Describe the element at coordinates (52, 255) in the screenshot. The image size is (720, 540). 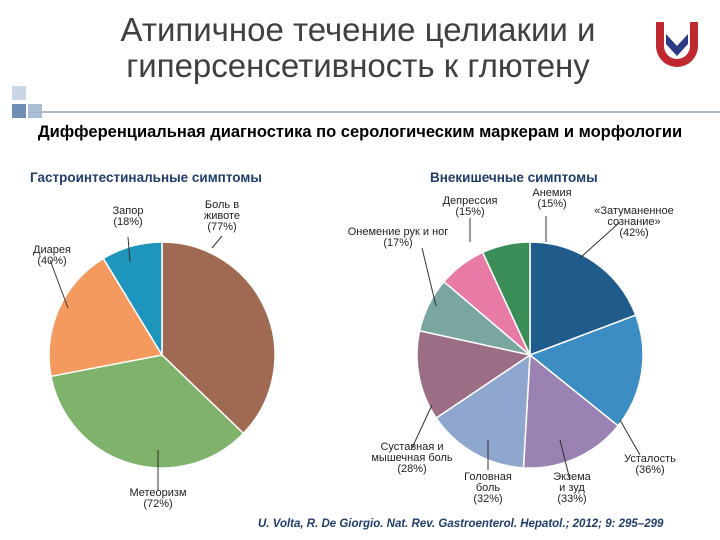
I see `slice-label-диарея: Диарея (40%)` at that location.